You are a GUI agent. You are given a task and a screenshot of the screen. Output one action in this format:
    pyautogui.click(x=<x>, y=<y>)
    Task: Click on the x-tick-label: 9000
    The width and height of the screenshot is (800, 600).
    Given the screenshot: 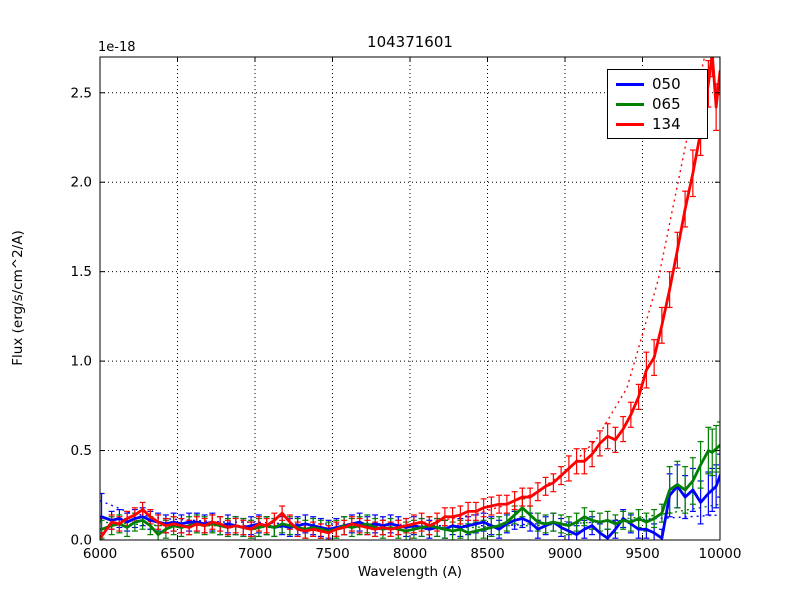 What is the action you would take?
    pyautogui.click(x=565, y=554)
    